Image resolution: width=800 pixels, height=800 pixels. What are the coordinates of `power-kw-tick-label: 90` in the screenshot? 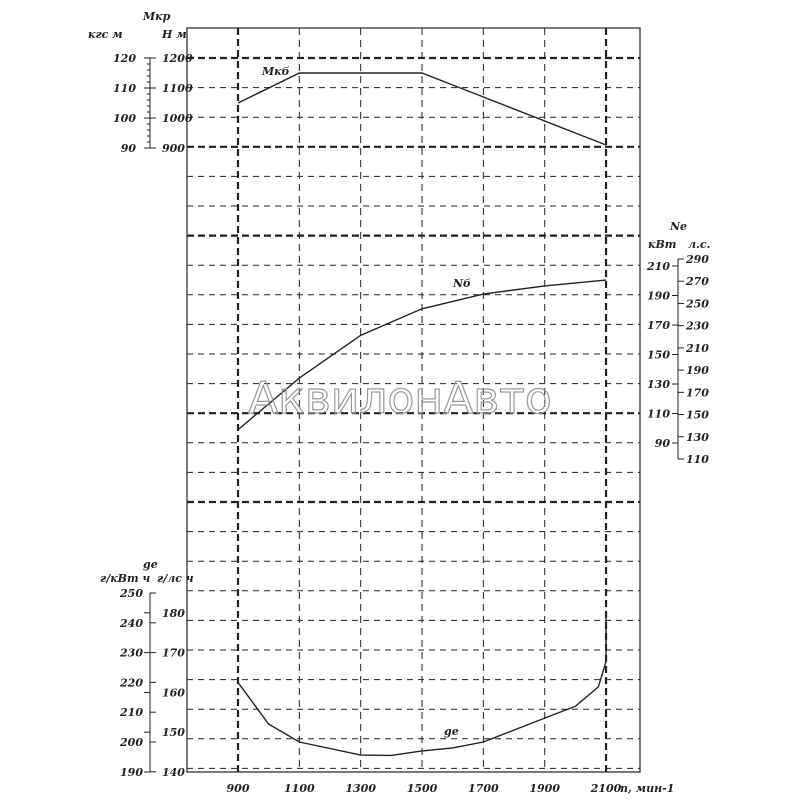 It's located at (663, 443).